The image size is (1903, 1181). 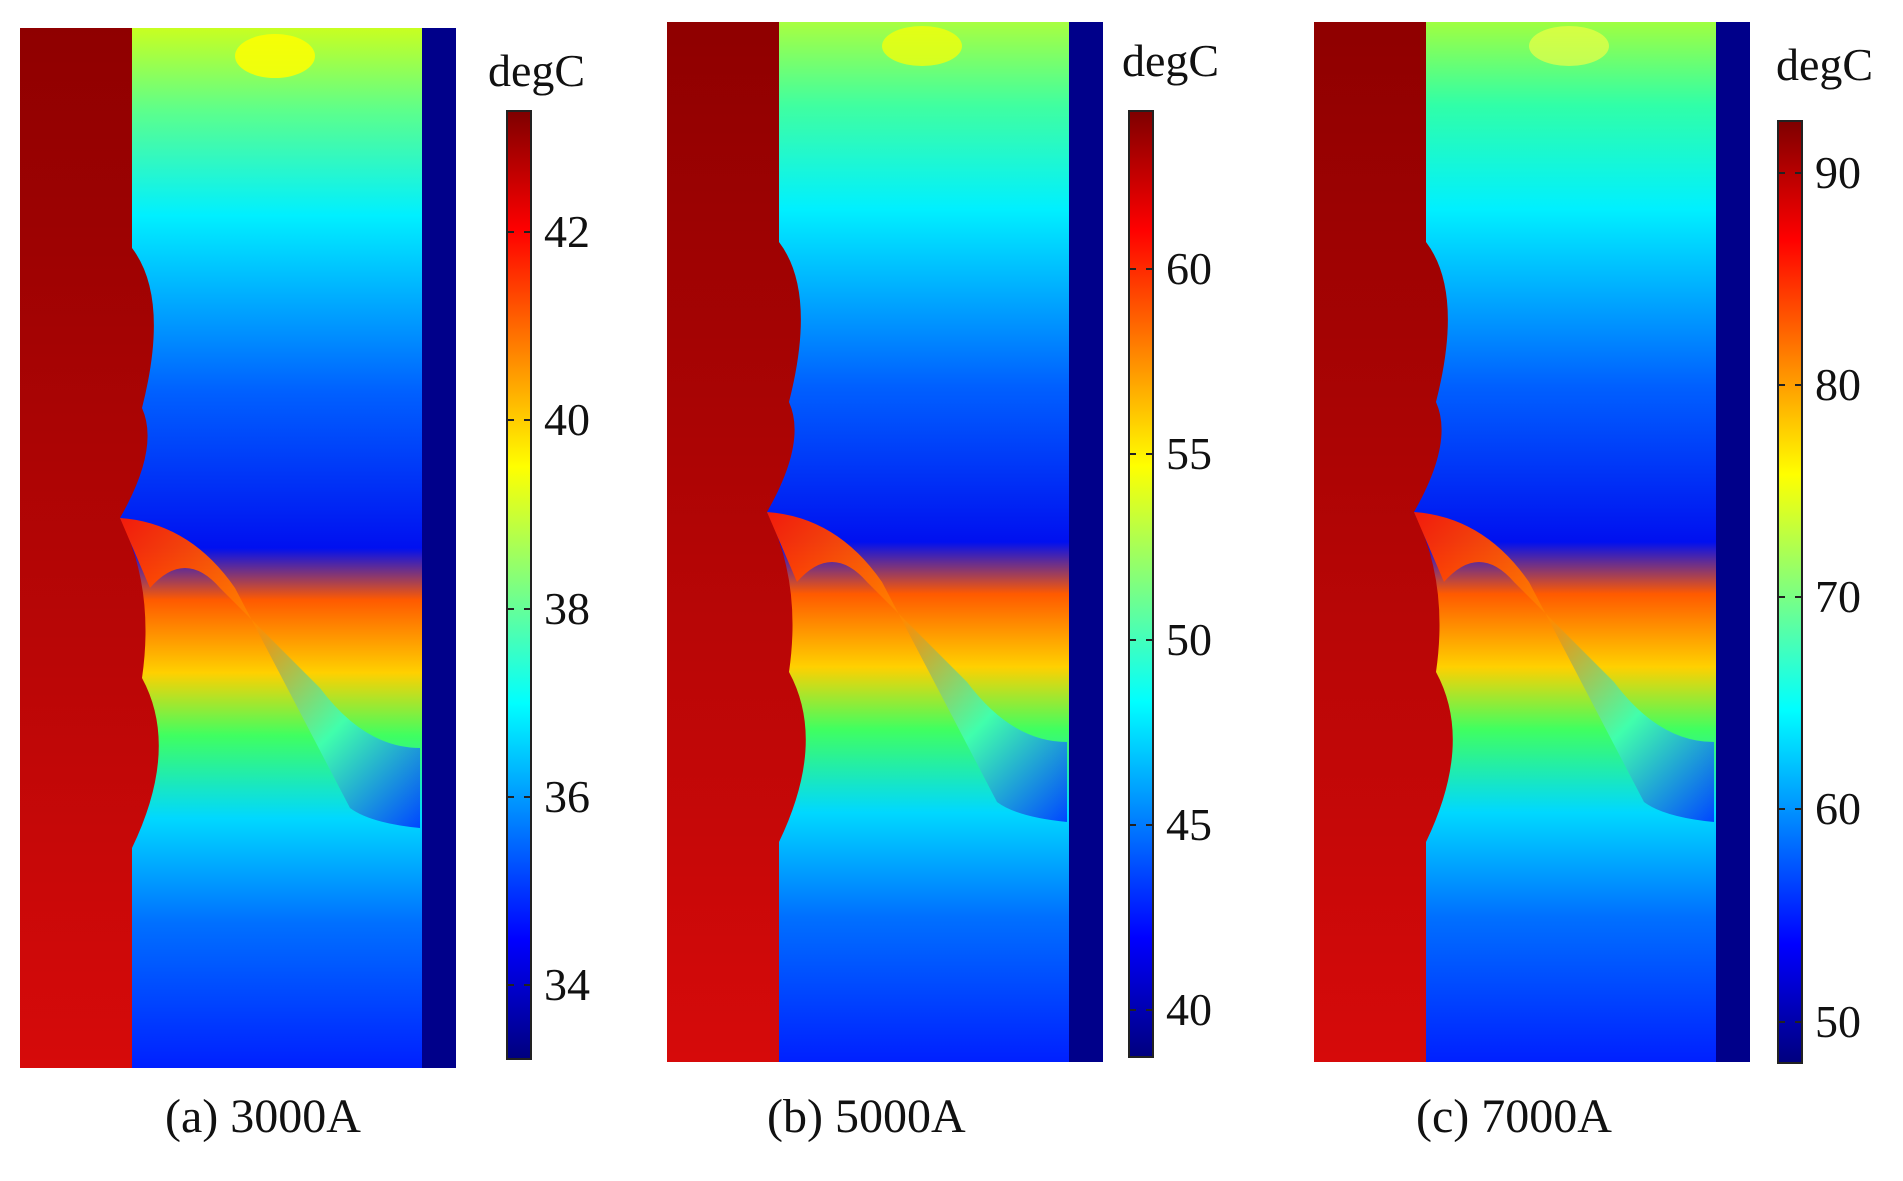 I want to click on colorbar-tick-label: 45, so click(x=1189, y=824).